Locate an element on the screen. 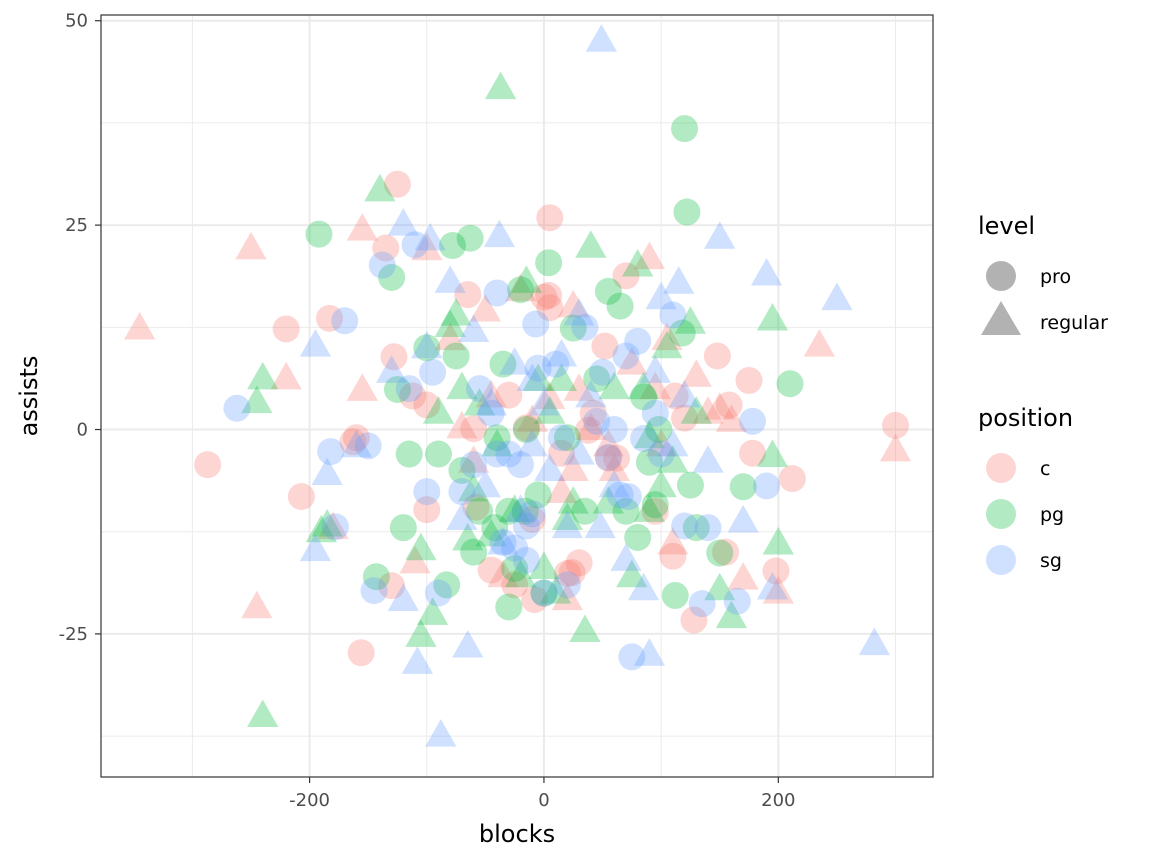 This screenshot has height=864, width=1152. y-axis-title: assists is located at coordinates (29, 396).